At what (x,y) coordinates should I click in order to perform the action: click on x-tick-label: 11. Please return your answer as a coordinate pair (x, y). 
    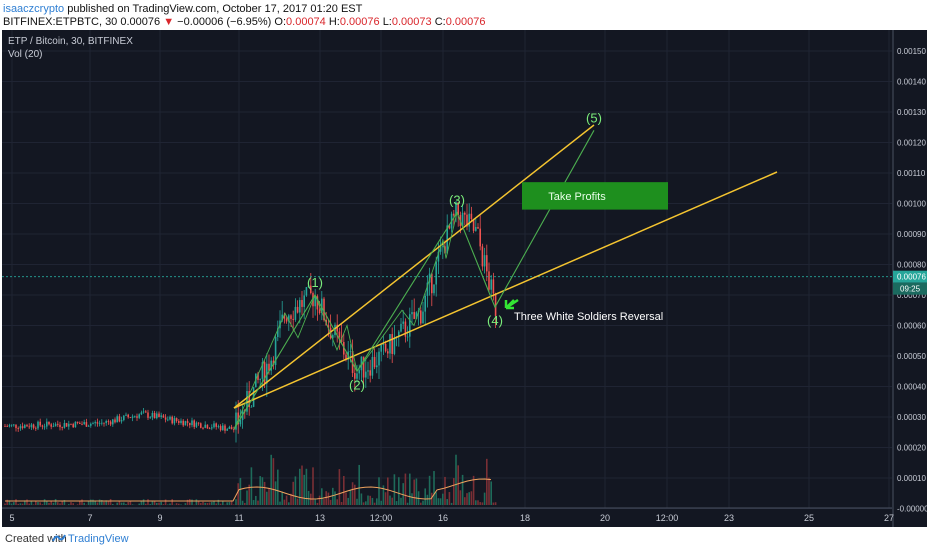
    Looking at the image, I should click on (238, 518).